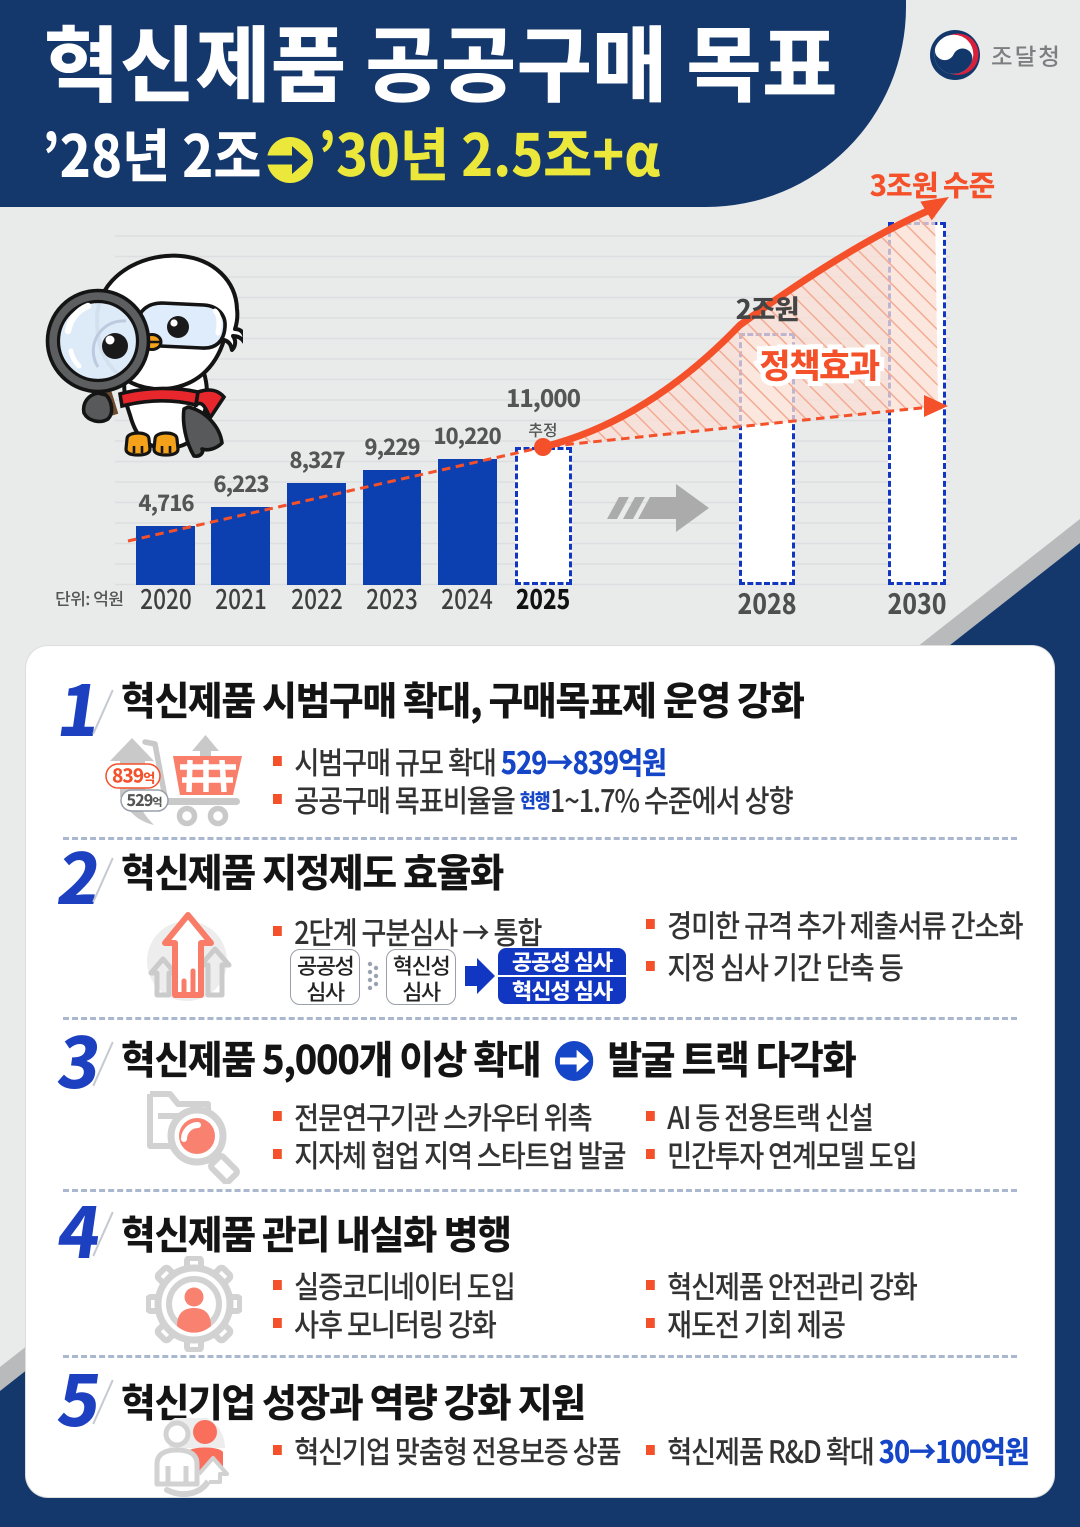 The width and height of the screenshot is (1080, 1527). What do you see at coordinates (818, 363) in the screenshot?
I see `svg-text: 정책효과` at bounding box center [818, 363].